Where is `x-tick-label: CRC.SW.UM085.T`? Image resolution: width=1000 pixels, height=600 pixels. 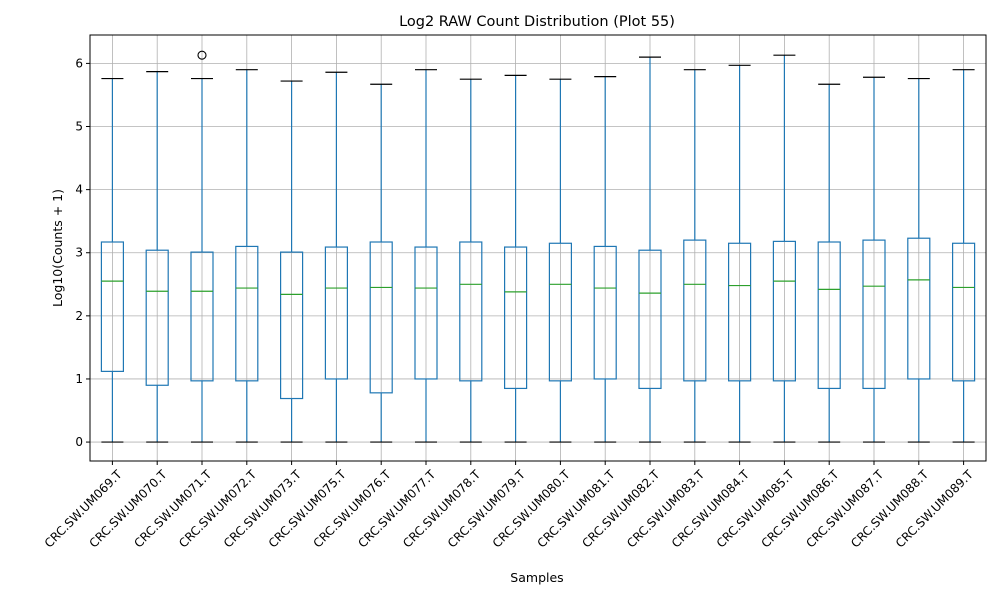 x-tick-label: CRC.SW.UM085.T is located at coordinates (756, 509).